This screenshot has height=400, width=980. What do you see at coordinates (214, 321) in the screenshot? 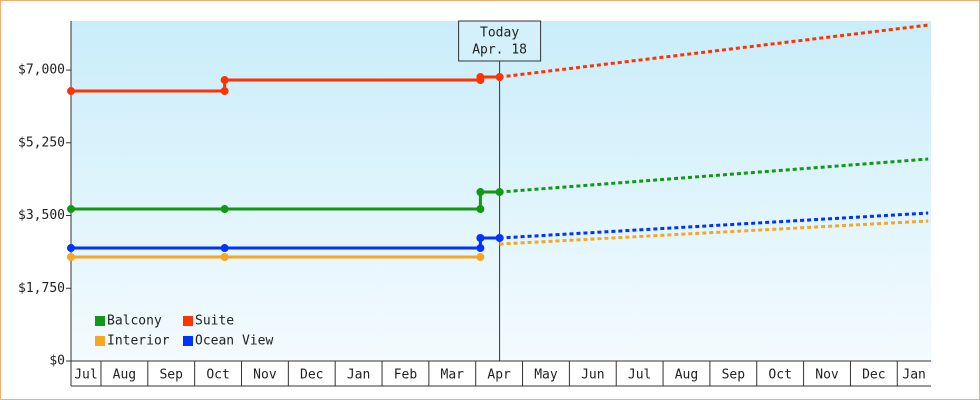
I see `legend-label: Suite` at bounding box center [214, 321].